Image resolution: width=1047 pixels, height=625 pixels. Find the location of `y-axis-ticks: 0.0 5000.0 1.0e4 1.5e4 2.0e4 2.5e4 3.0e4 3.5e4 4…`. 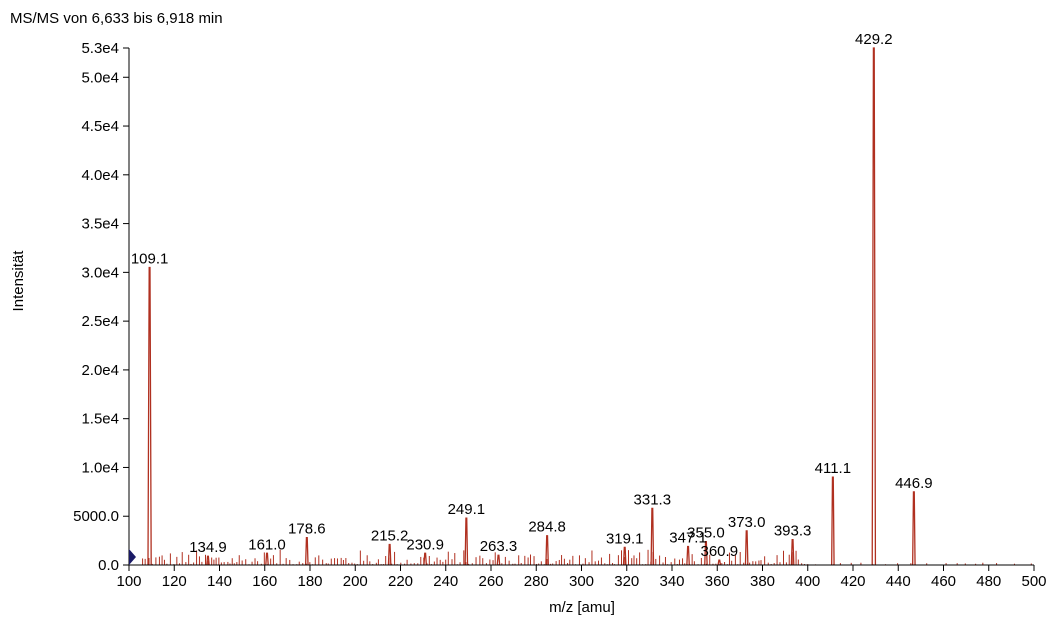

y-axis-ticks: 0.0 5000.0 1.0e4 1.5e4 2.0e4 2.5e4 3.0e4 3.5e4 4… is located at coordinates (101, 307).